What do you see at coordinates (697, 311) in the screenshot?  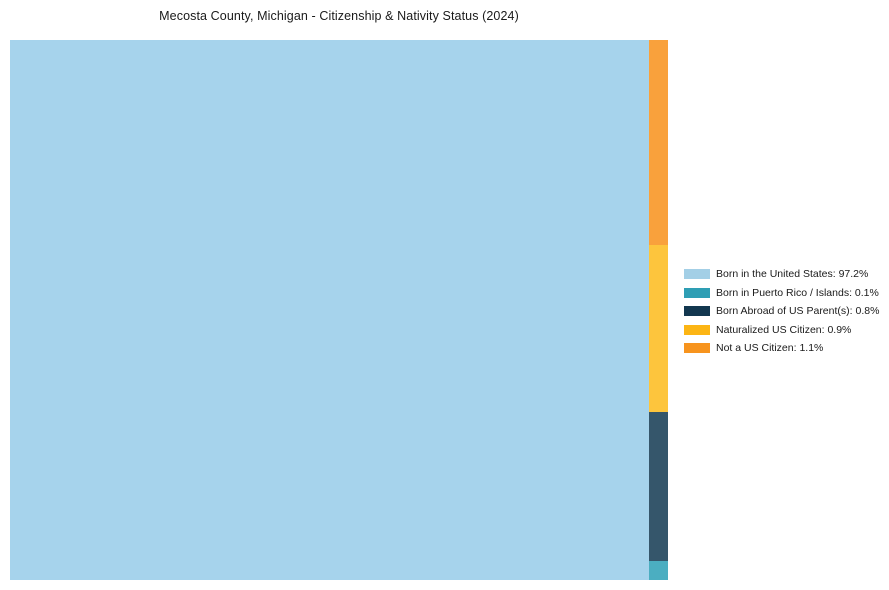 I see `legend-swatch-born-abroad-of-us-parents` at bounding box center [697, 311].